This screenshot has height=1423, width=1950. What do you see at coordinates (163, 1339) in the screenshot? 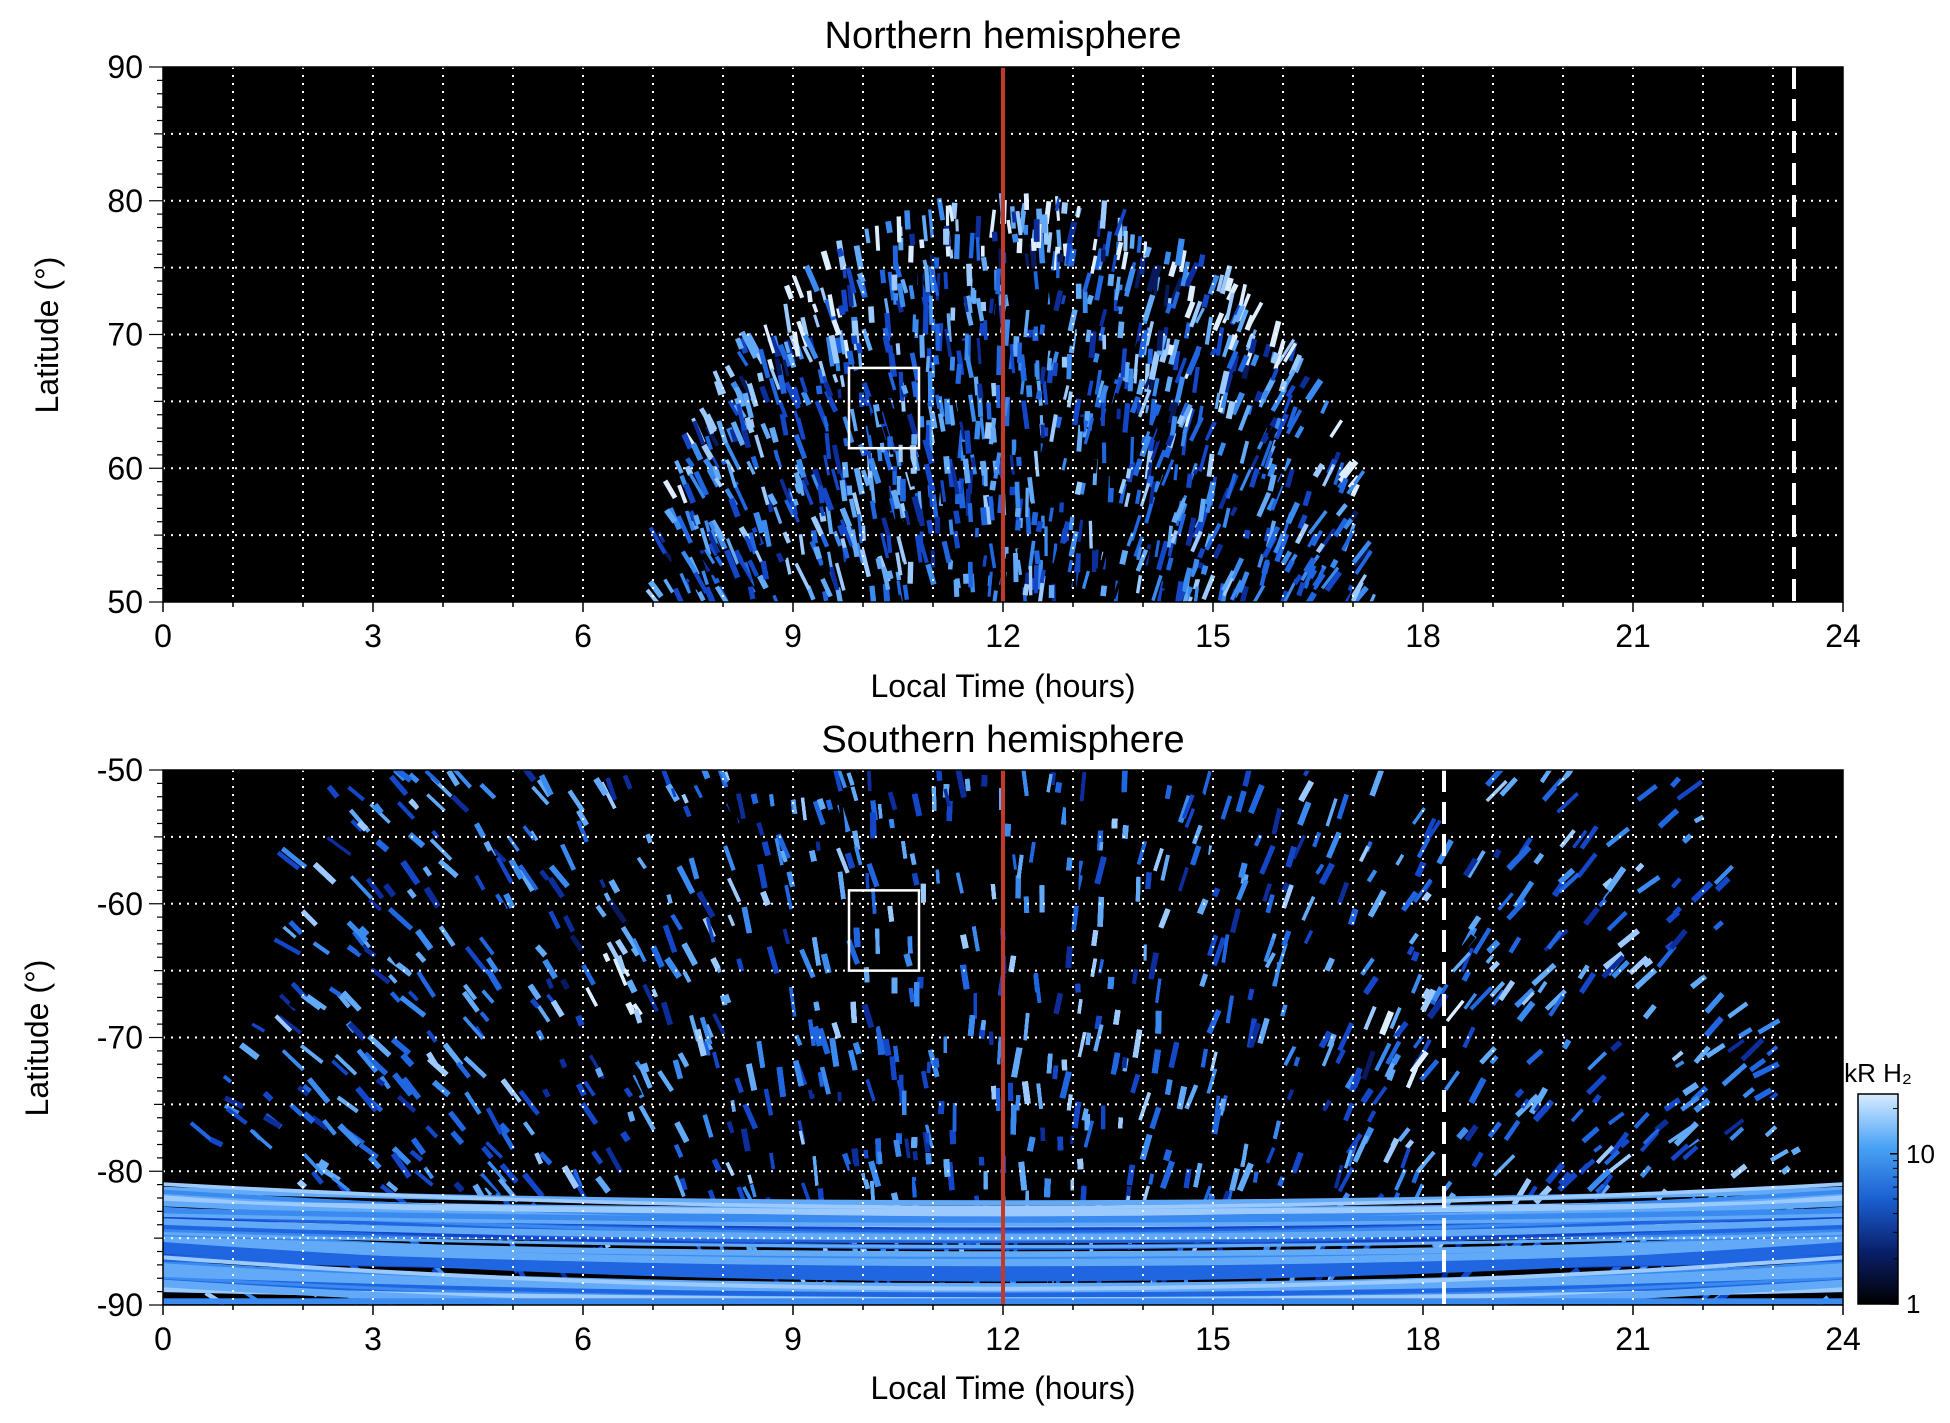
I see `southern-x-tick-label: 0` at bounding box center [163, 1339].